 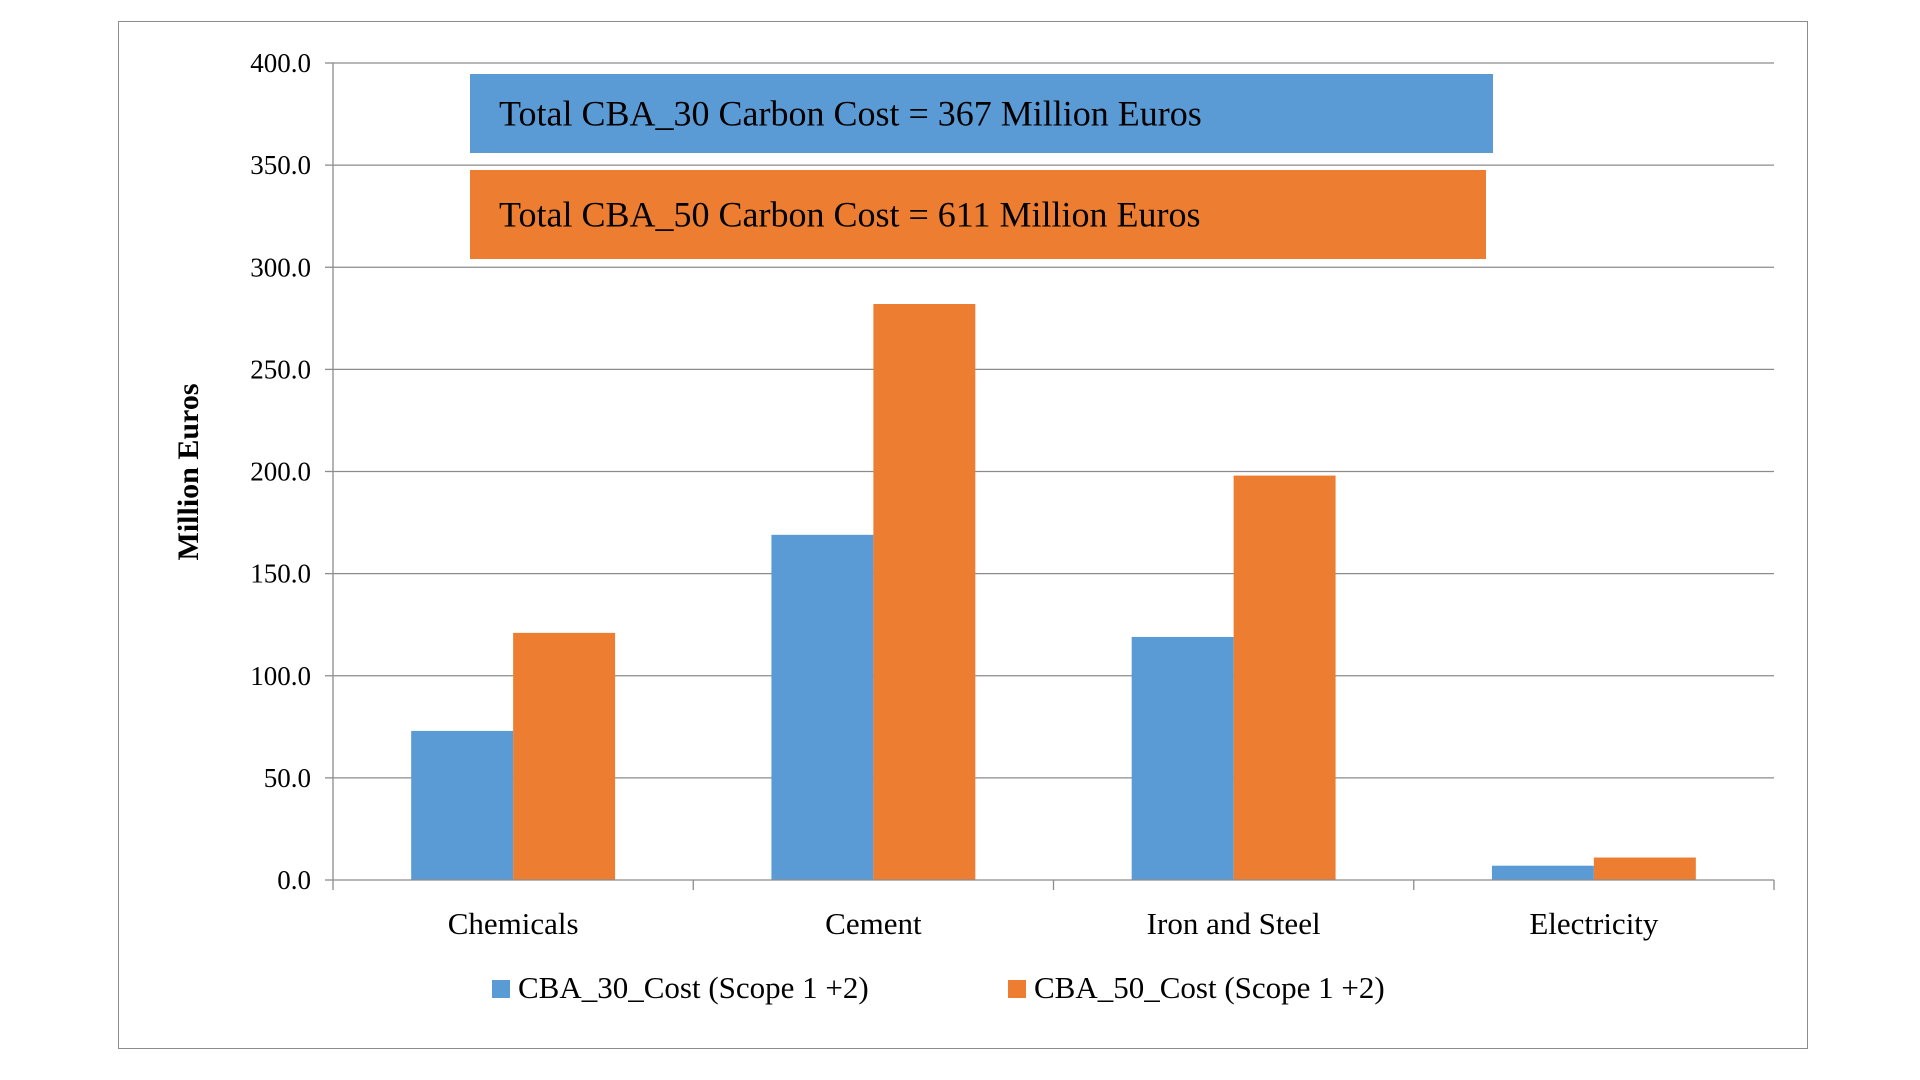 I want to click on bar-cba50-chemicals, so click(x=564, y=756).